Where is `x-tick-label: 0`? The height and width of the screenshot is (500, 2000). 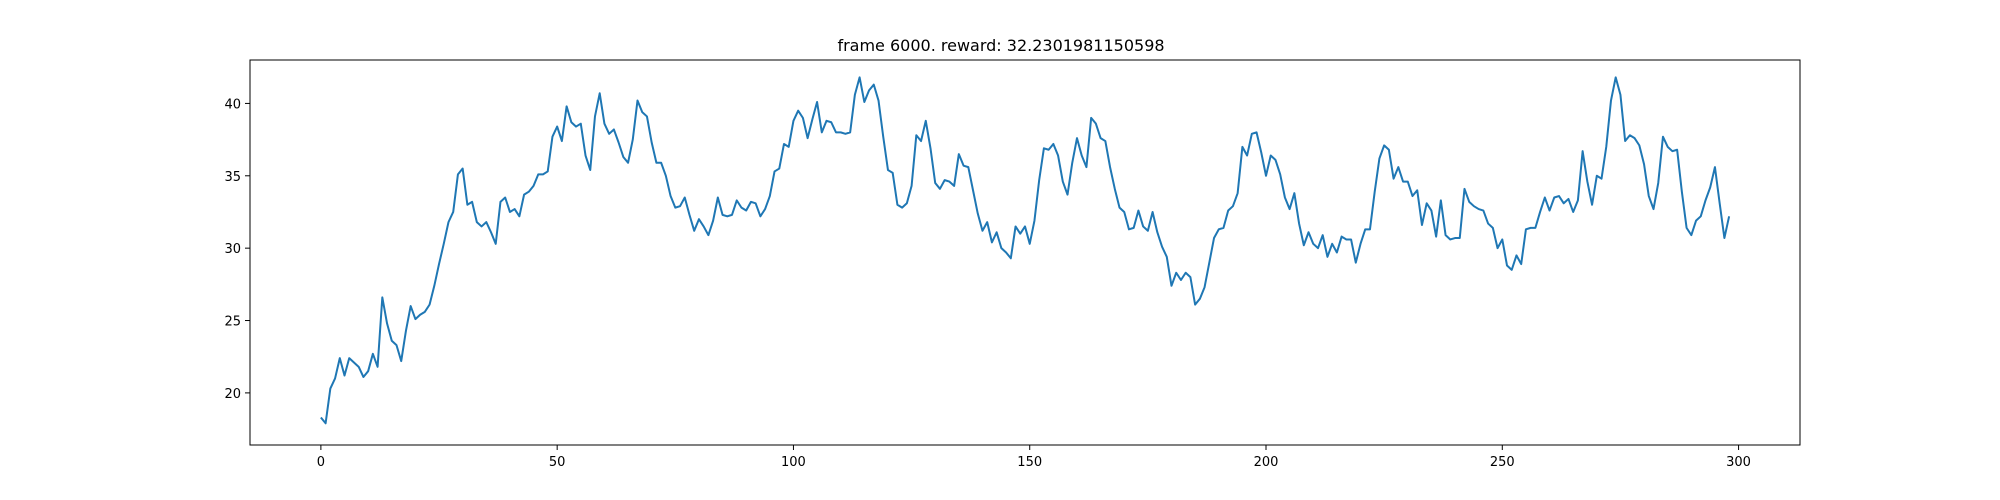
x-tick-label: 0 is located at coordinates (321, 462).